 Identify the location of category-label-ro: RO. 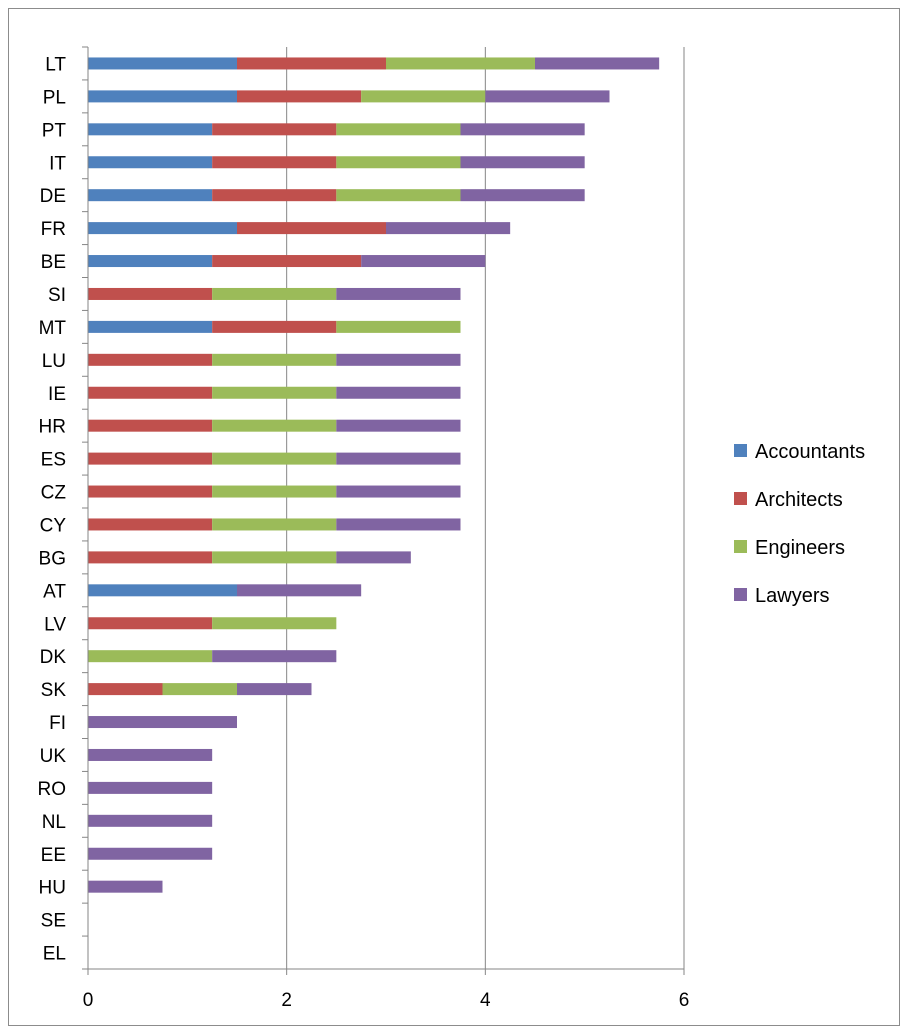
(52, 789).